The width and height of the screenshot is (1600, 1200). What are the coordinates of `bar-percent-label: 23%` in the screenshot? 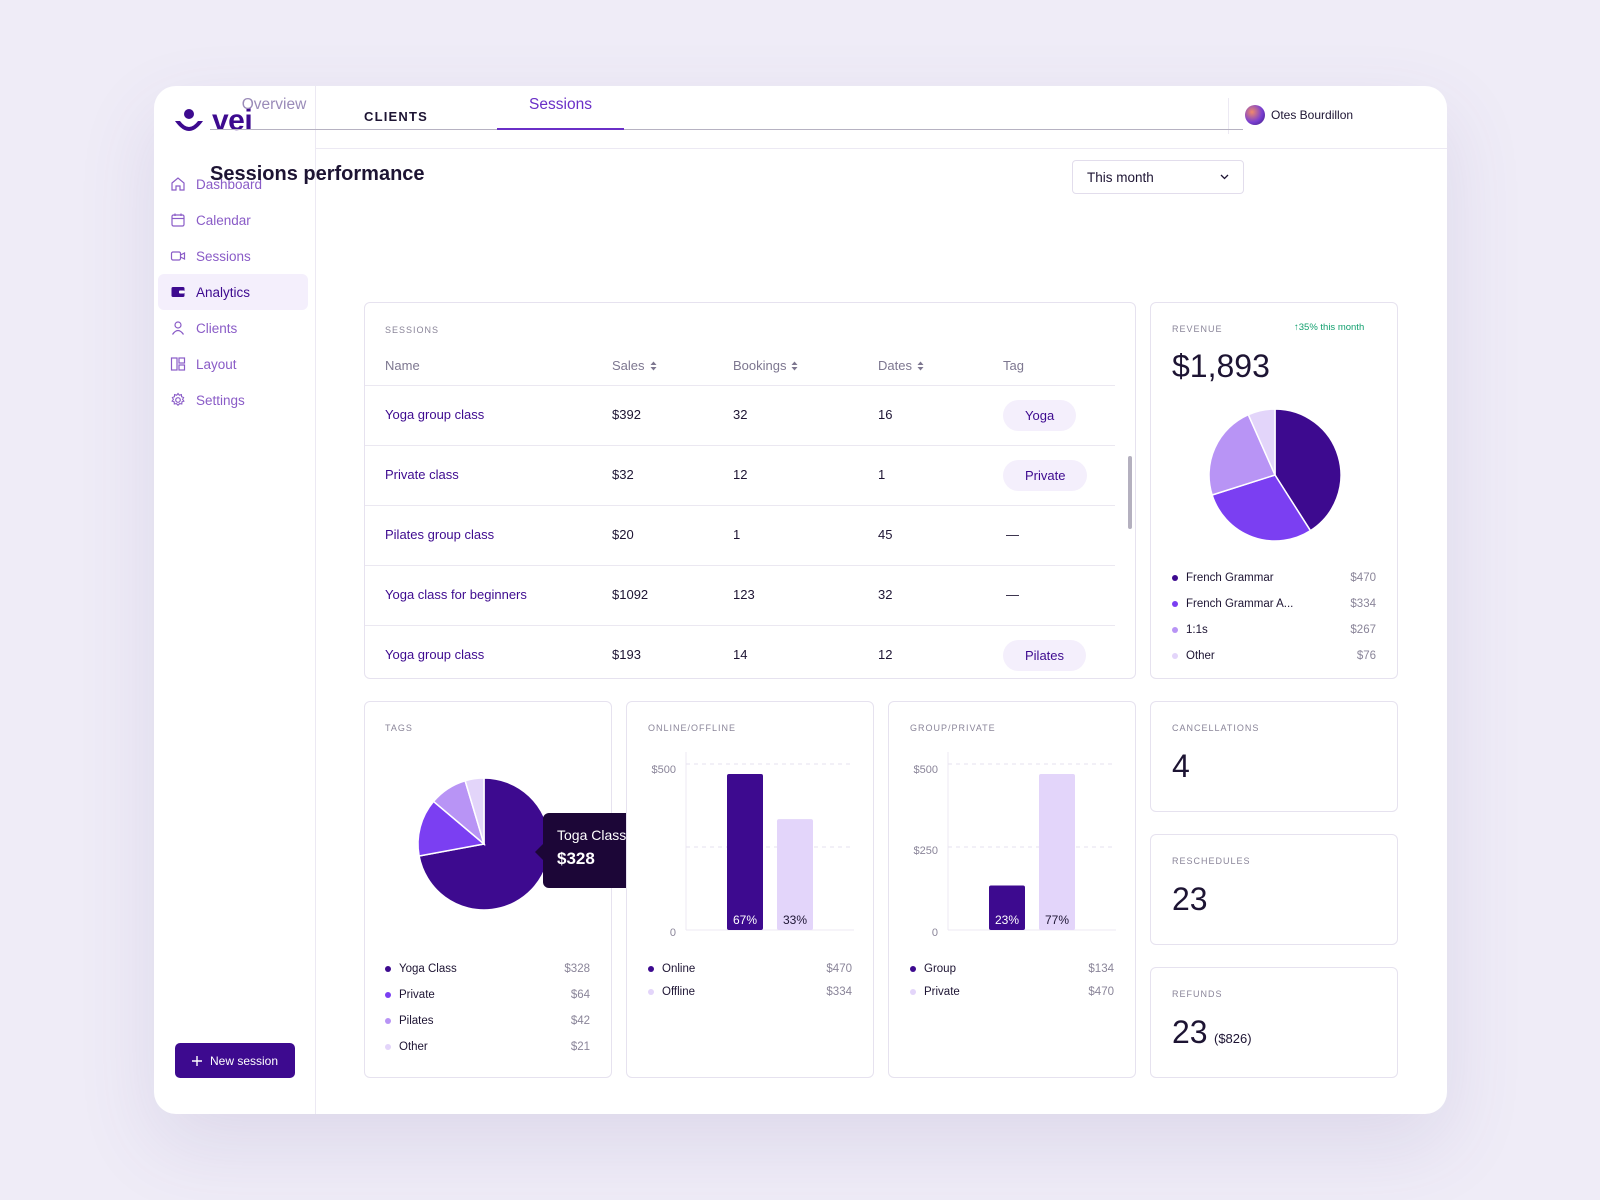 It's located at (1007, 920).